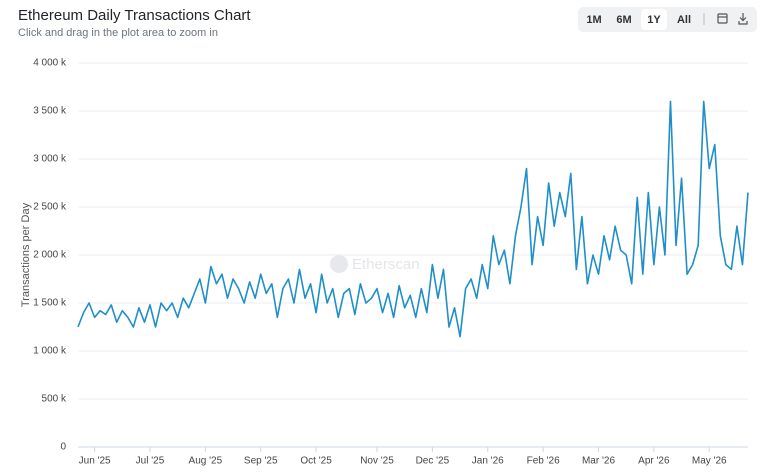 The image size is (768, 473). Describe the element at coordinates (598, 461) in the screenshot. I see `x-tick-label: Mar '26` at that location.